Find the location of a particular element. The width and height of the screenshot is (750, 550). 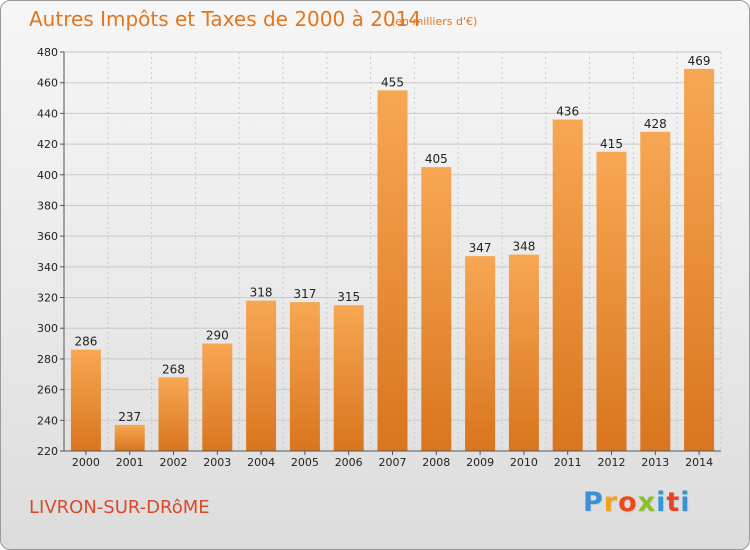

bar-2013 is located at coordinates (655, 291).